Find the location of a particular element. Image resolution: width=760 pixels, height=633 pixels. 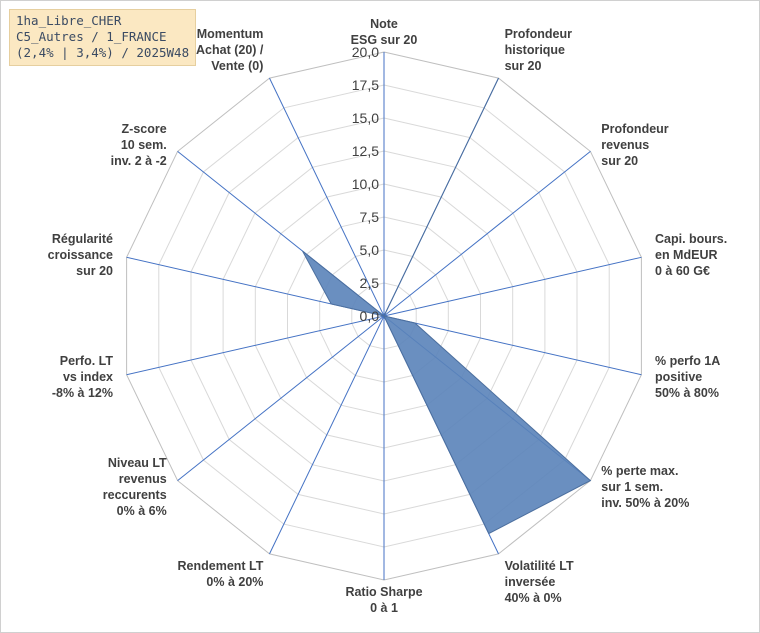

axis-label-line: ESG sur 20 is located at coordinates (384, 40).